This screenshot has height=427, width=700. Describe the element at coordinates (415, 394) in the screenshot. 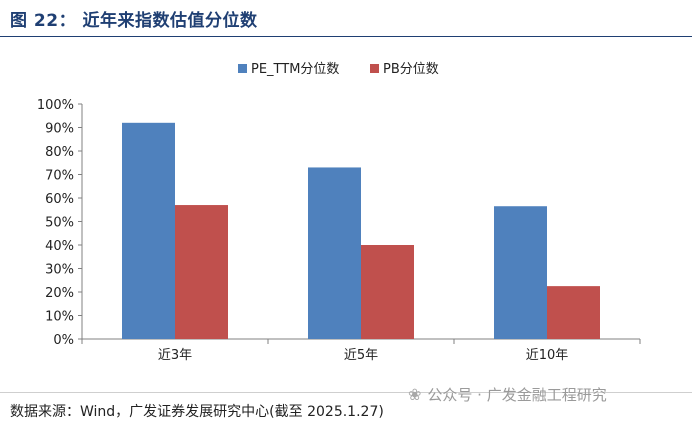

I see `wechat-icon: ❀` at that location.